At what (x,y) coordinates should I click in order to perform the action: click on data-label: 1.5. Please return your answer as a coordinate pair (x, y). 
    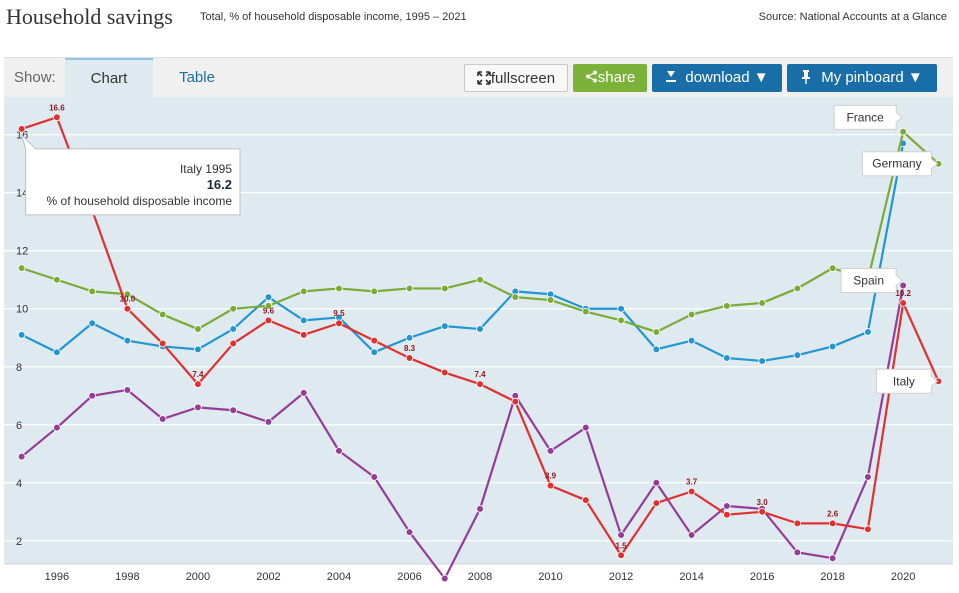
    Looking at the image, I should click on (622, 545).